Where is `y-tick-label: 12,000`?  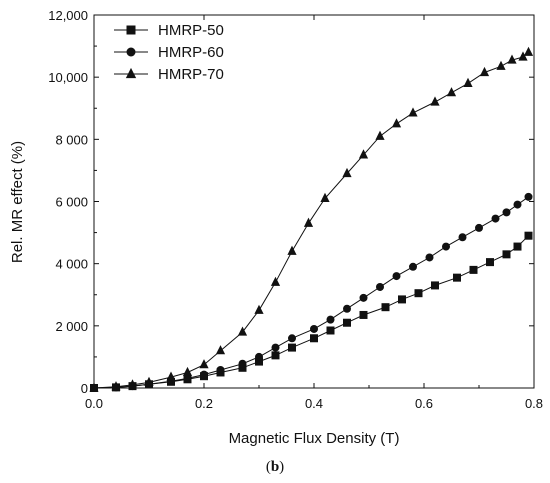
y-tick-label: 12,000 is located at coordinates (68, 15).